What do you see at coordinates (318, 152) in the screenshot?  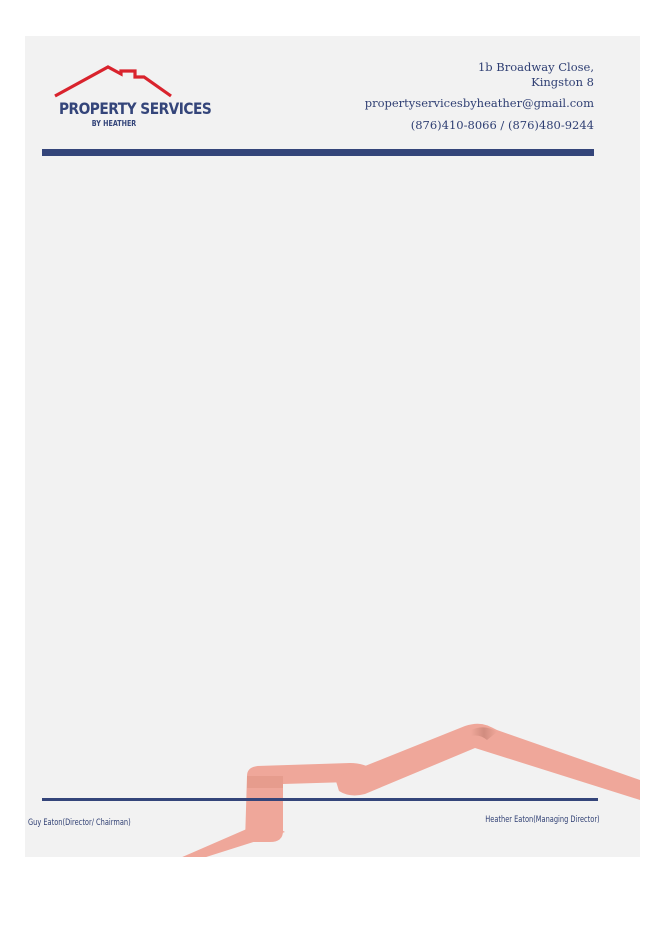 I see `header-divider-bar` at bounding box center [318, 152].